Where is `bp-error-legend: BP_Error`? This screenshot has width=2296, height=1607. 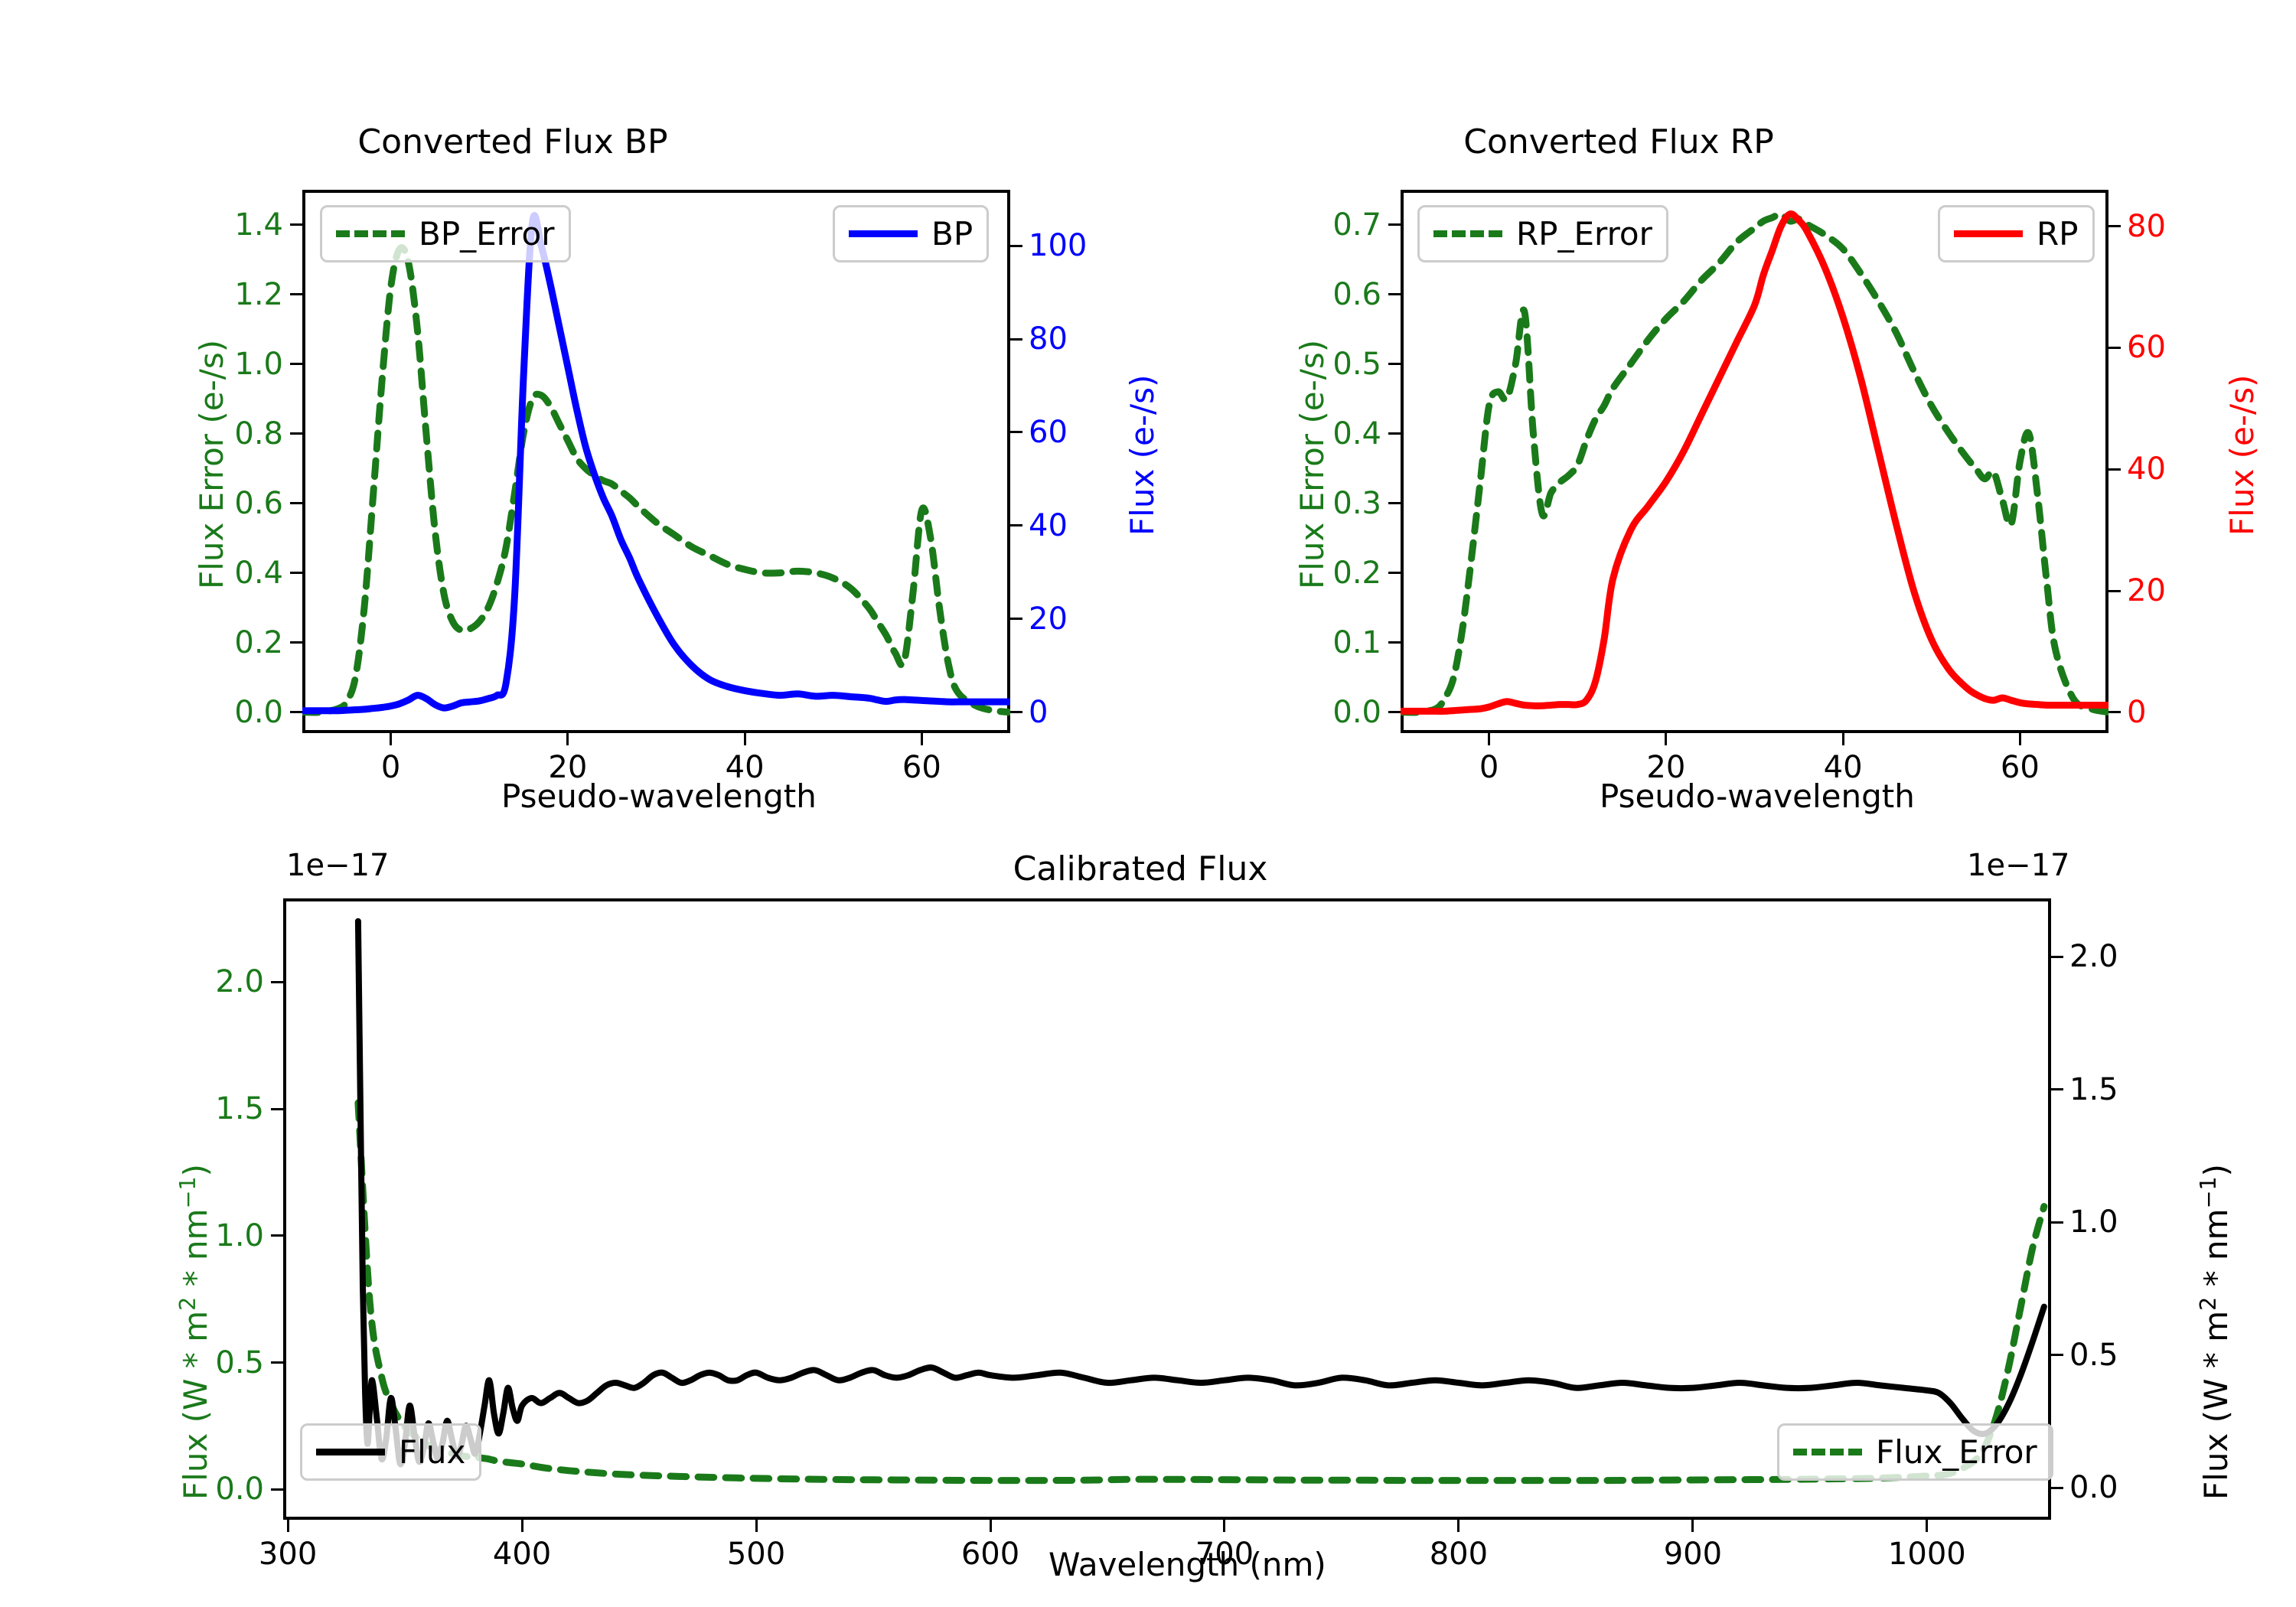 bp-error-legend: BP_Error is located at coordinates (445, 234).